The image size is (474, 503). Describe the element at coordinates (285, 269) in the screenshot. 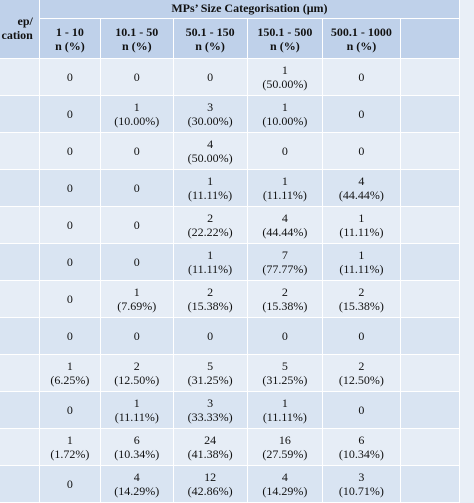

I see `cell-percent: (77.77%)` at that location.